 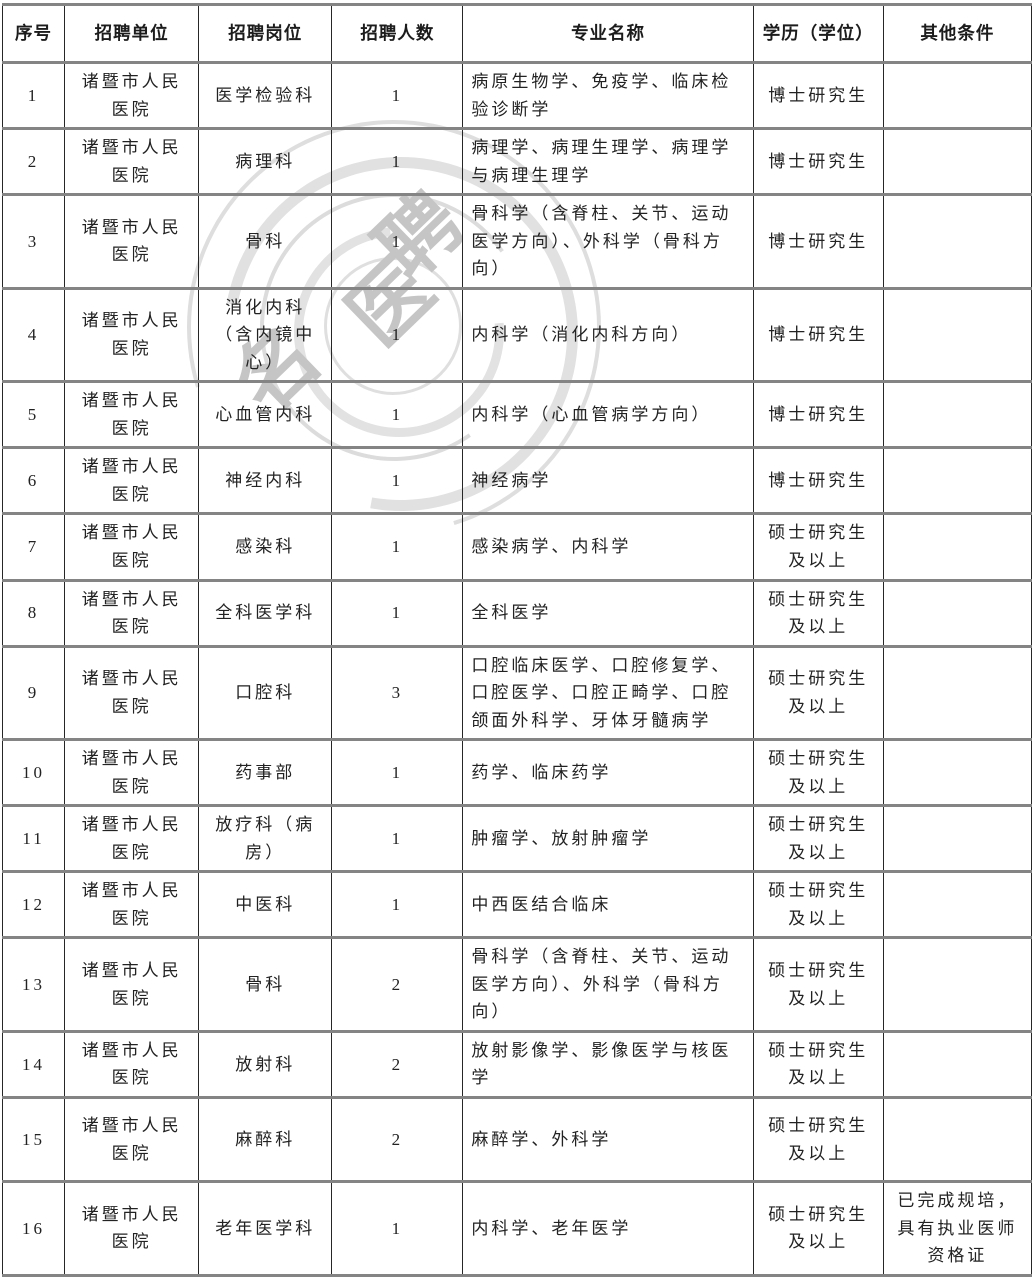 I want to click on cell-count: 3, so click(x=397, y=693).